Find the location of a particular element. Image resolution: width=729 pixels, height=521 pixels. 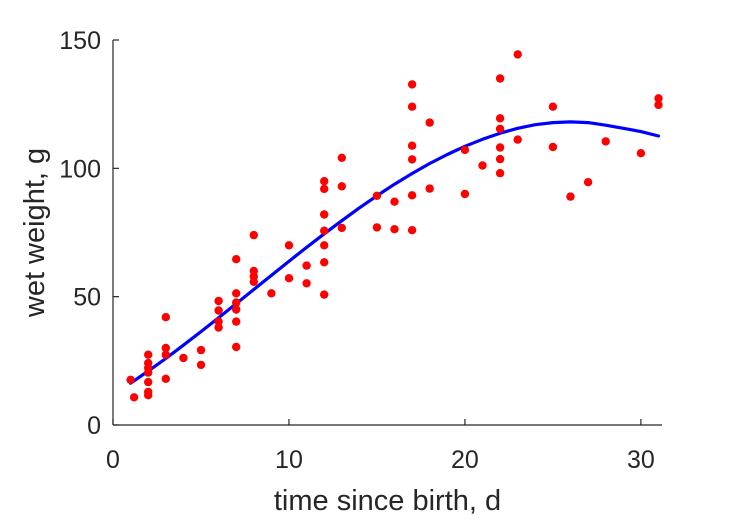

y-tick-label: 150 is located at coordinates (80, 41).